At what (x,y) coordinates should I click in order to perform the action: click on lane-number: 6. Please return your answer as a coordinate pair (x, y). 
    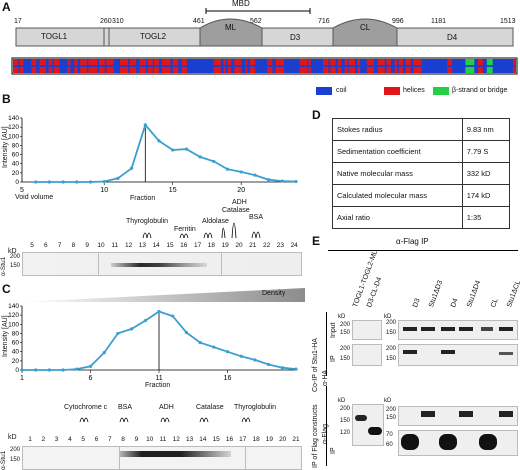
    Looking at the image, I should click on (96, 439).